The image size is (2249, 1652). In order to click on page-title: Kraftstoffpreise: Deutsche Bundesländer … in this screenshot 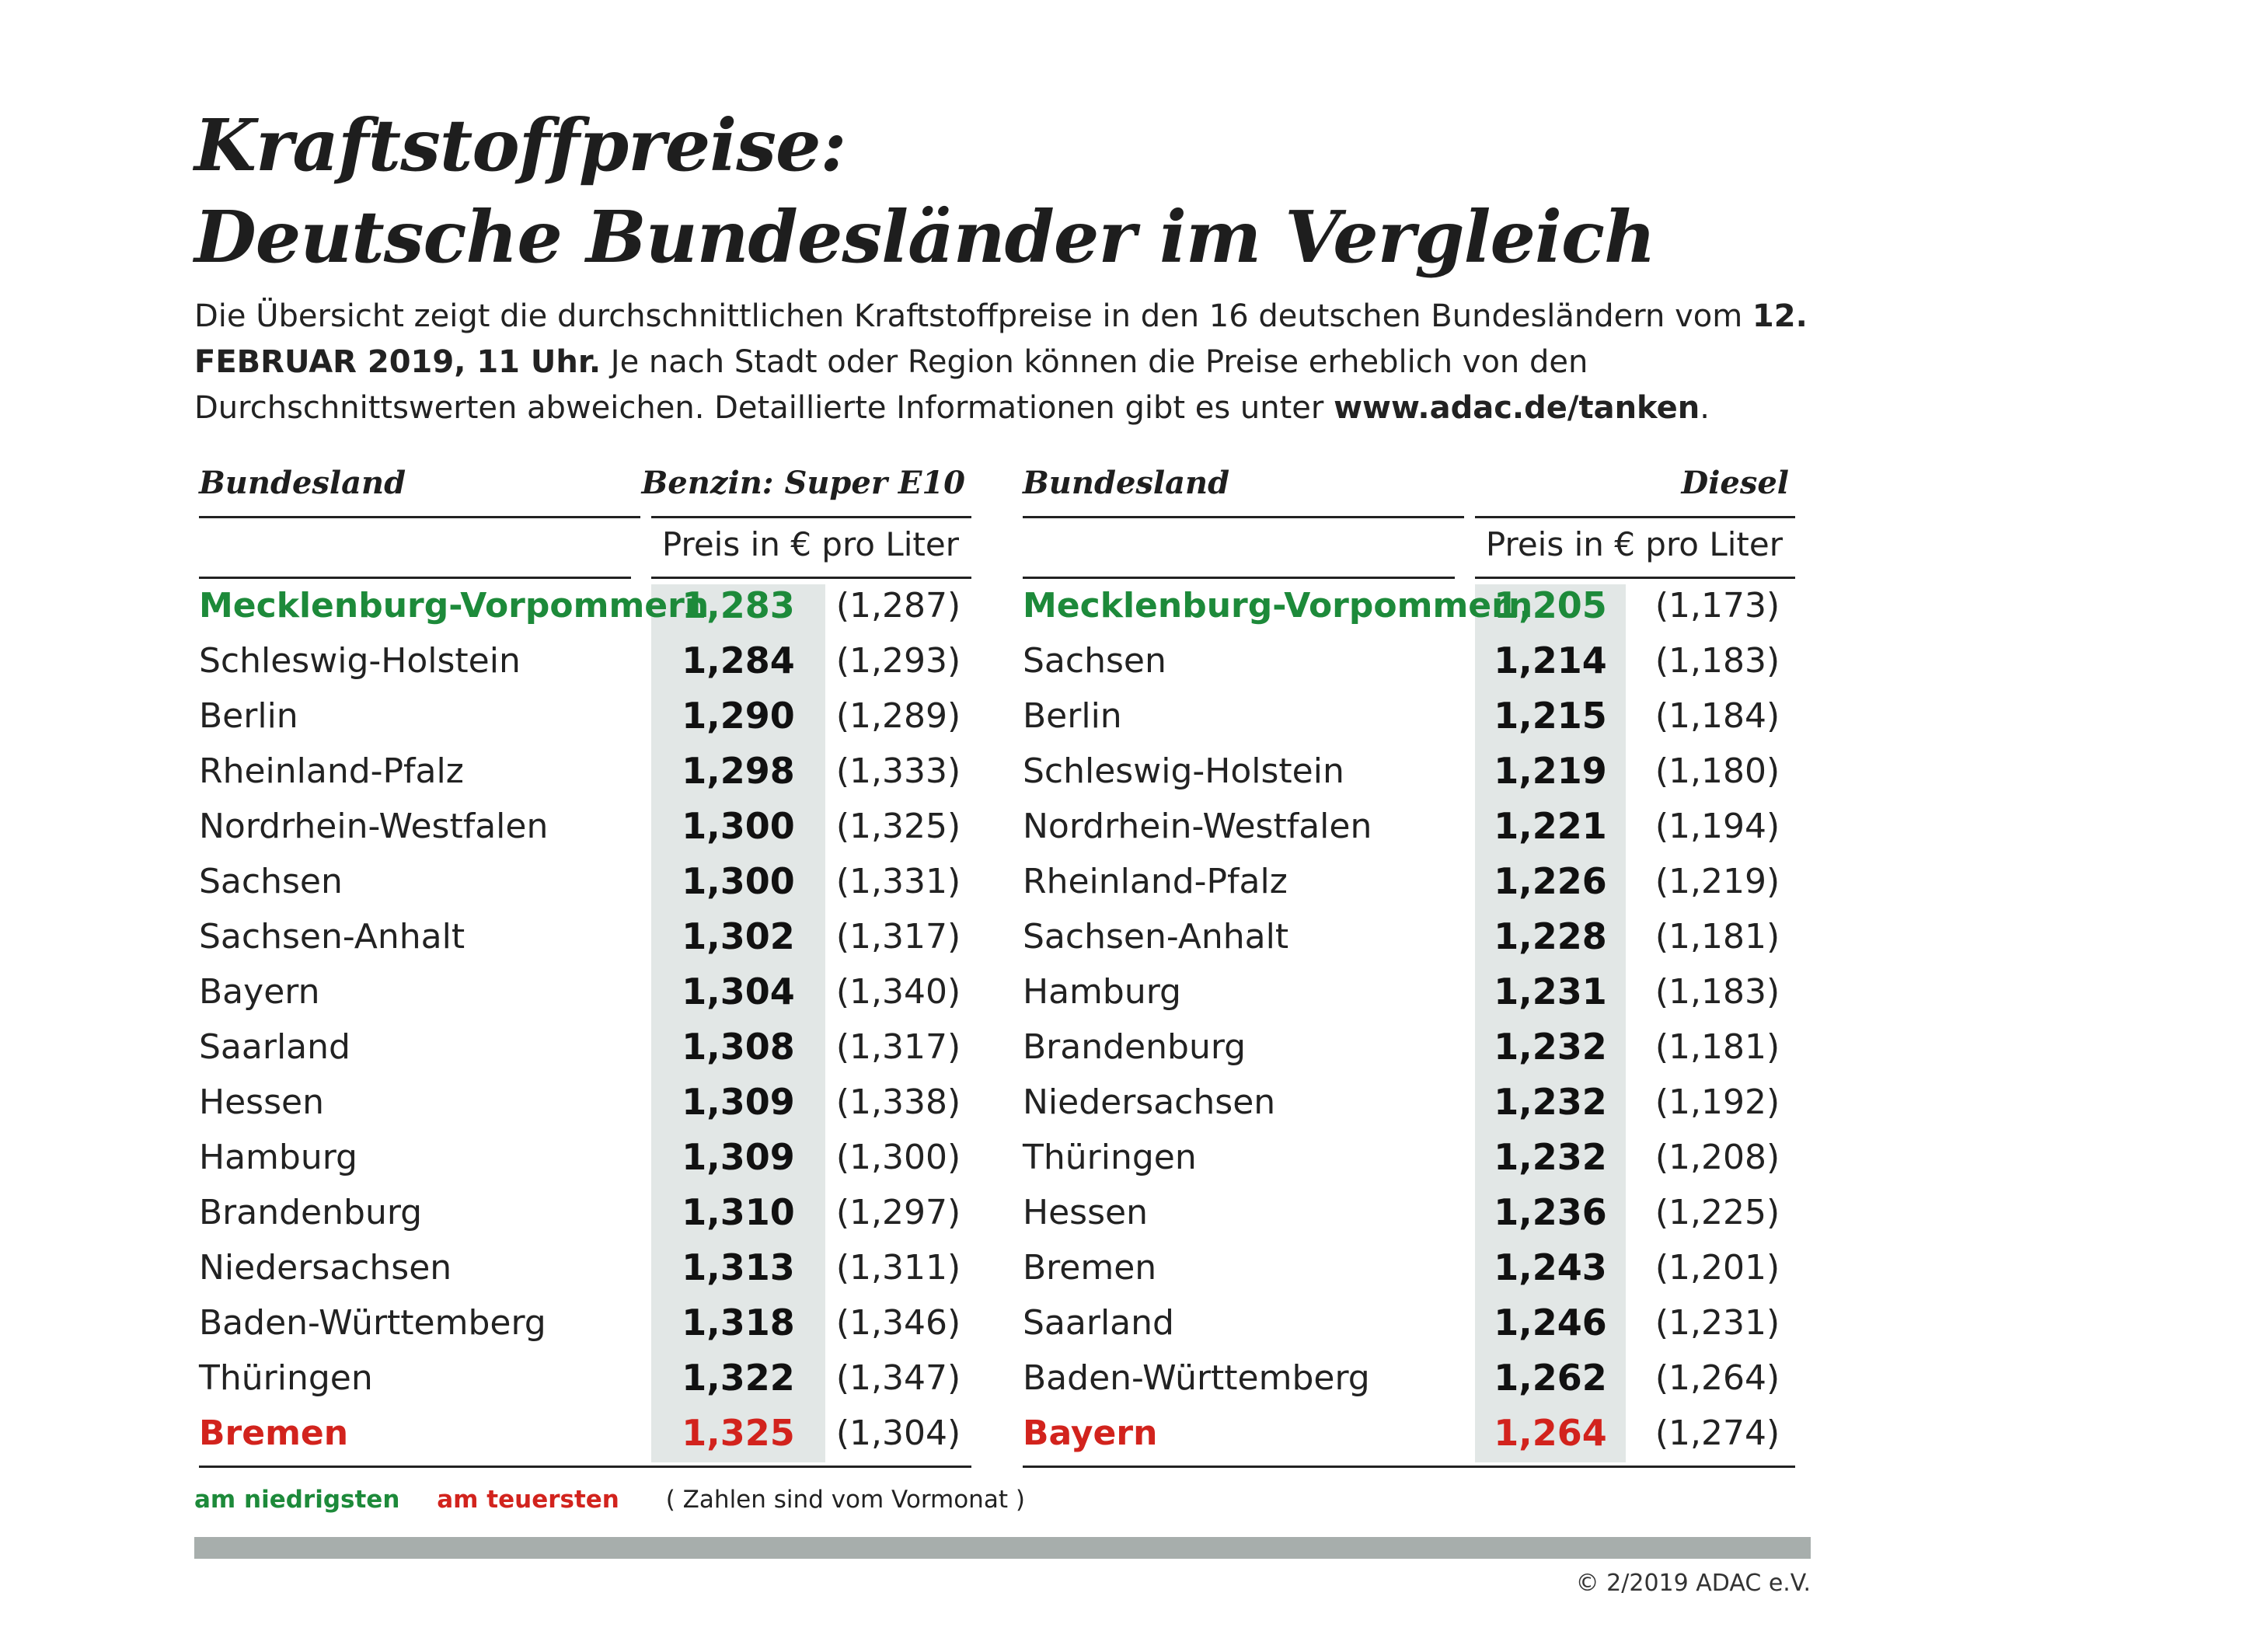, I will do `click(925, 191)`.